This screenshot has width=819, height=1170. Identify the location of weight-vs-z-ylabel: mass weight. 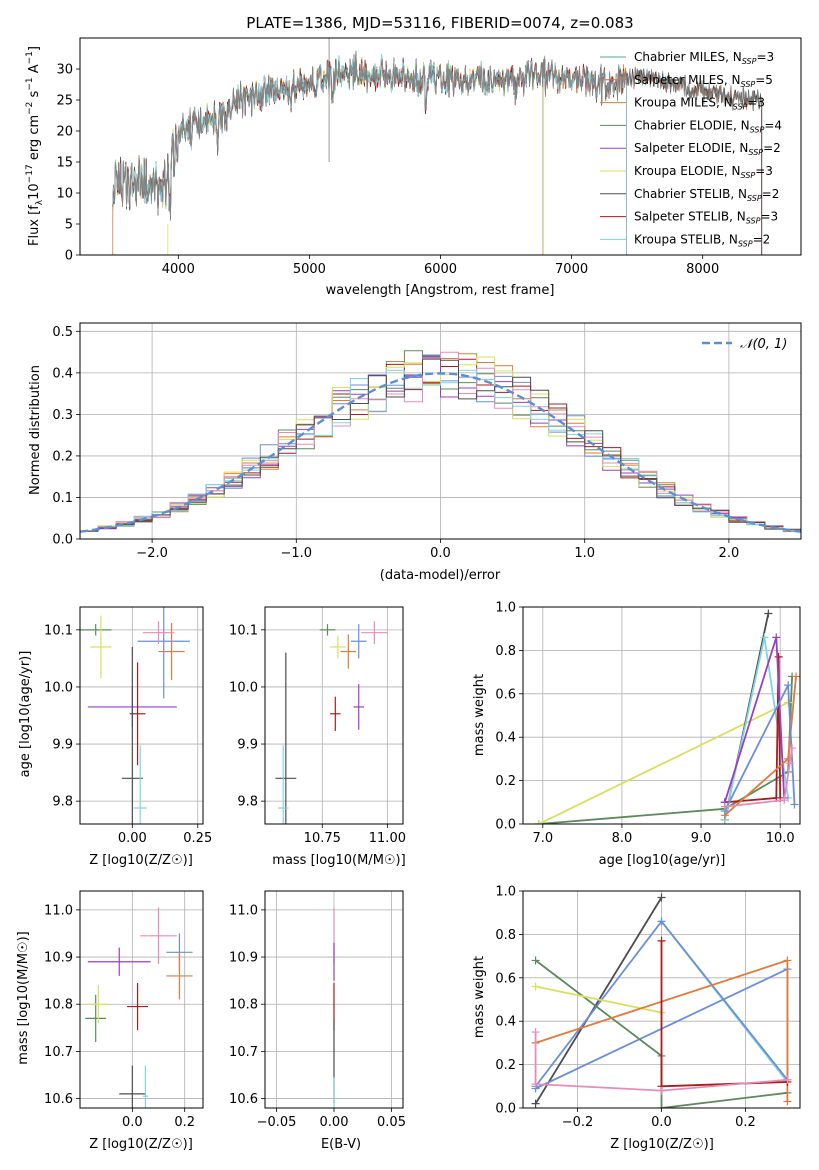
(479, 997).